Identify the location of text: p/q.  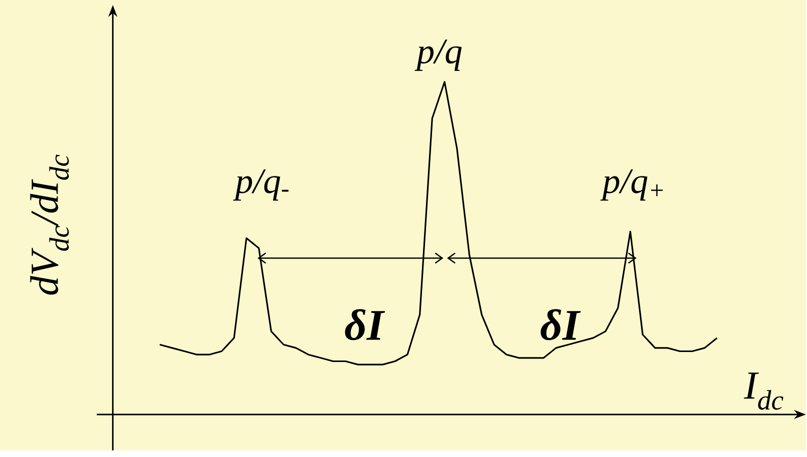
(438, 55).